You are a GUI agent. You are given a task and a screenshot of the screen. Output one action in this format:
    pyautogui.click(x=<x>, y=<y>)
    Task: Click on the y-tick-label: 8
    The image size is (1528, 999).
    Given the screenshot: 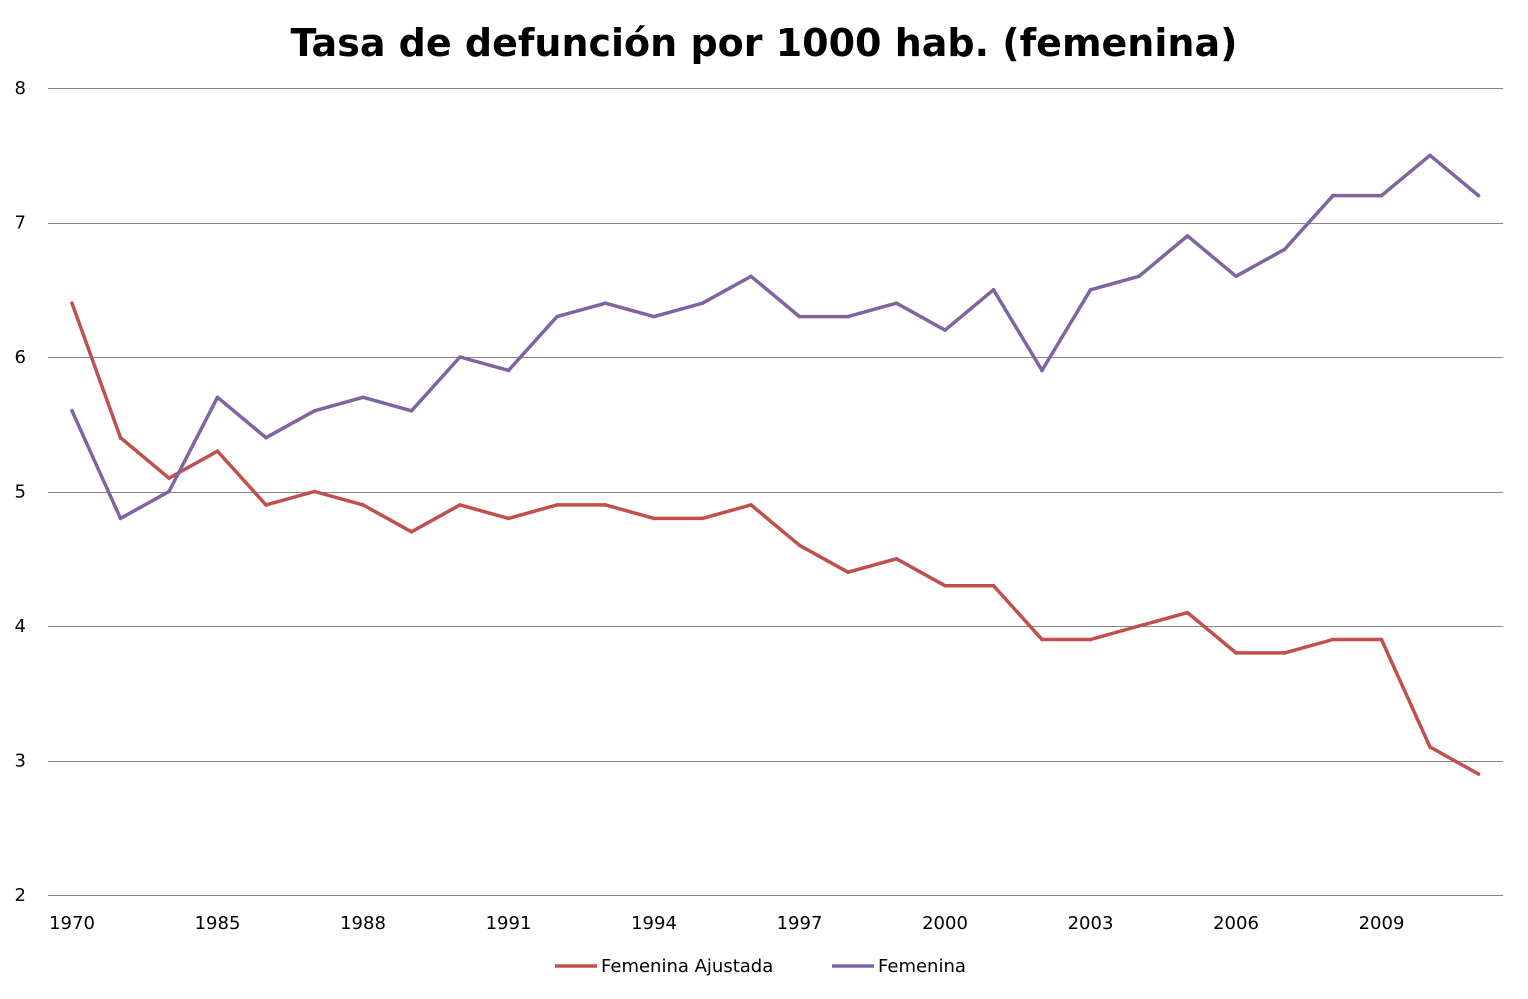 What is the action you would take?
    pyautogui.click(x=20, y=88)
    